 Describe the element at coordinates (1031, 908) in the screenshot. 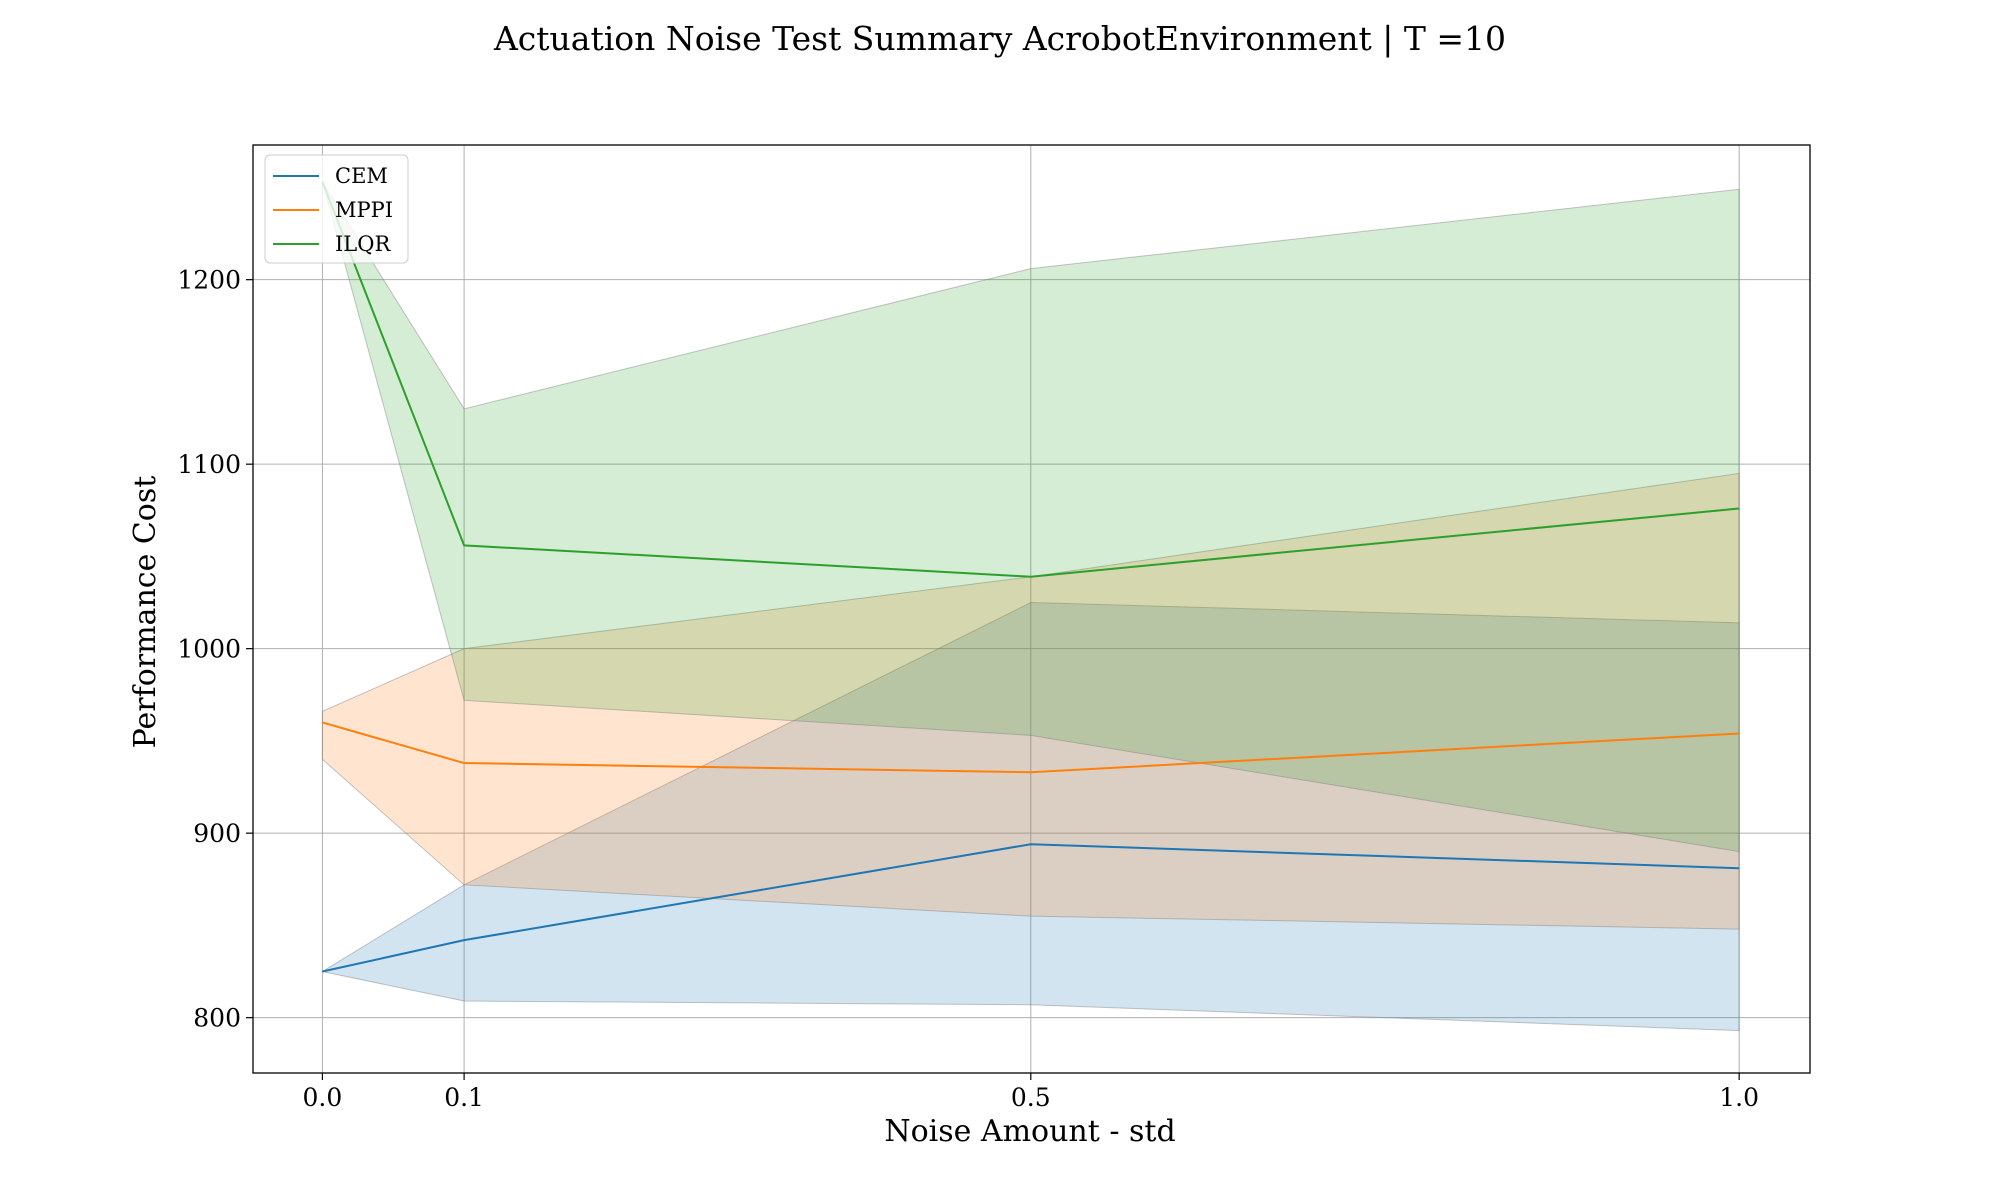

I see `line-cem` at that location.